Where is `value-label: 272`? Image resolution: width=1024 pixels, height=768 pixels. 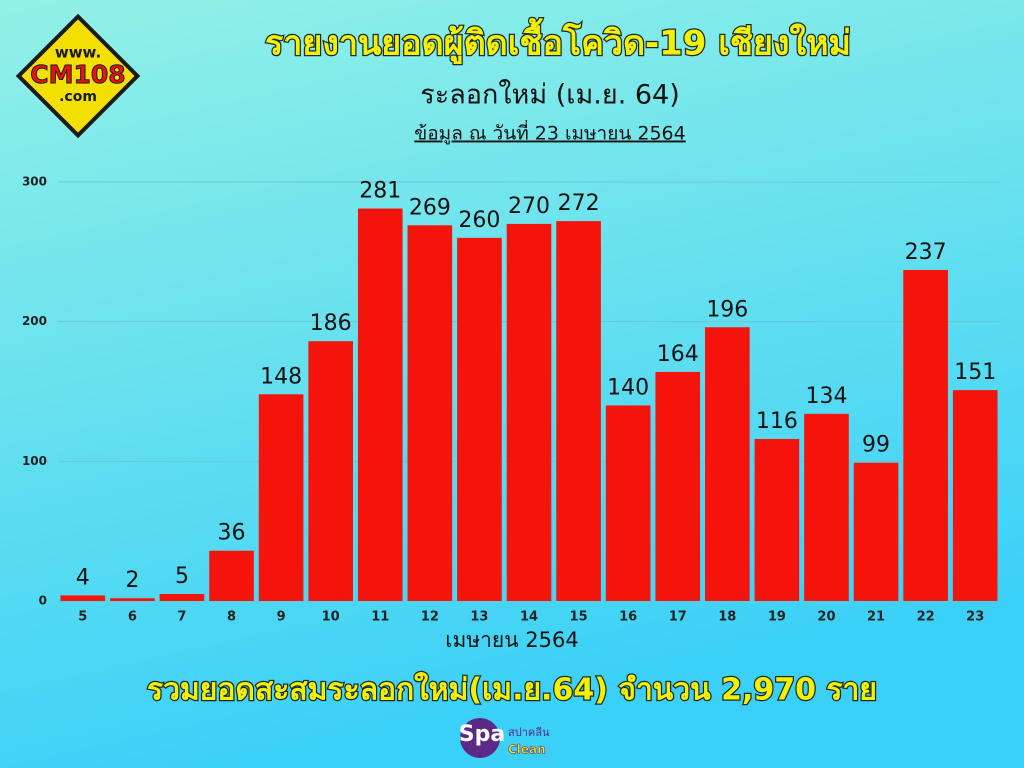 value-label: 272 is located at coordinates (579, 203).